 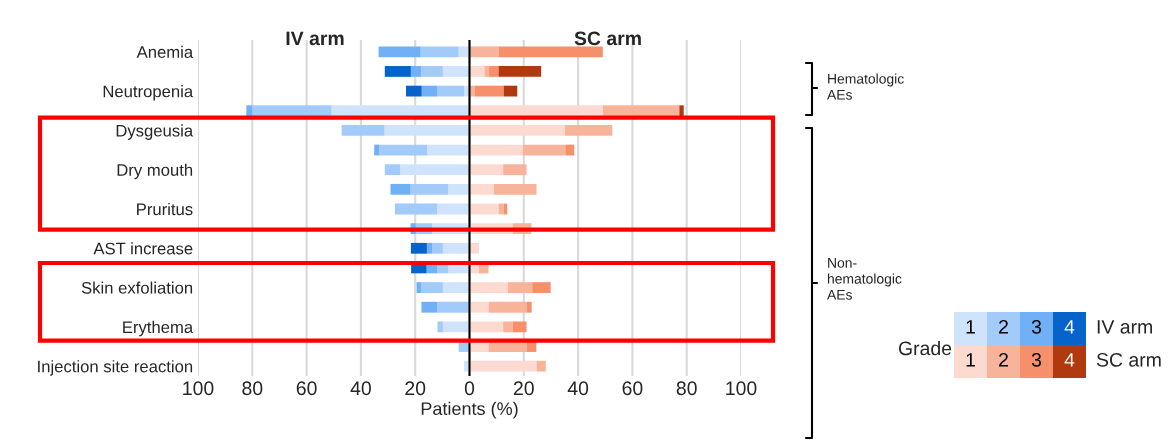 What do you see at coordinates (1003, 359) in the screenshot?
I see `legend-label: 2` at bounding box center [1003, 359].